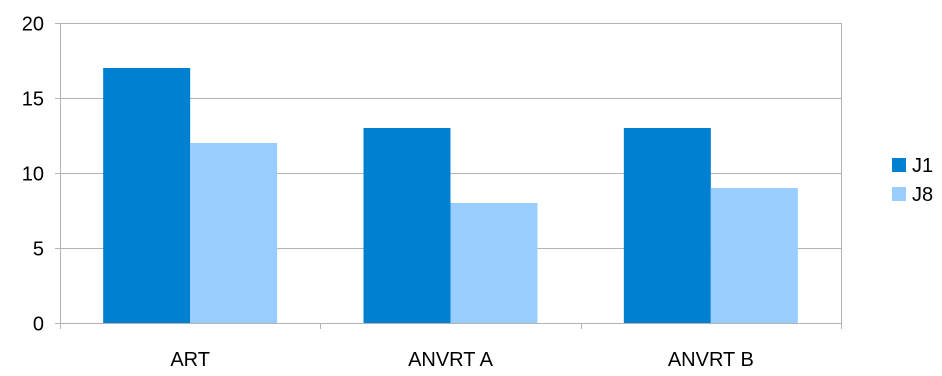 This screenshot has height=376, width=942. What do you see at coordinates (38, 325) in the screenshot?
I see `y-tick-label: 0` at bounding box center [38, 325].